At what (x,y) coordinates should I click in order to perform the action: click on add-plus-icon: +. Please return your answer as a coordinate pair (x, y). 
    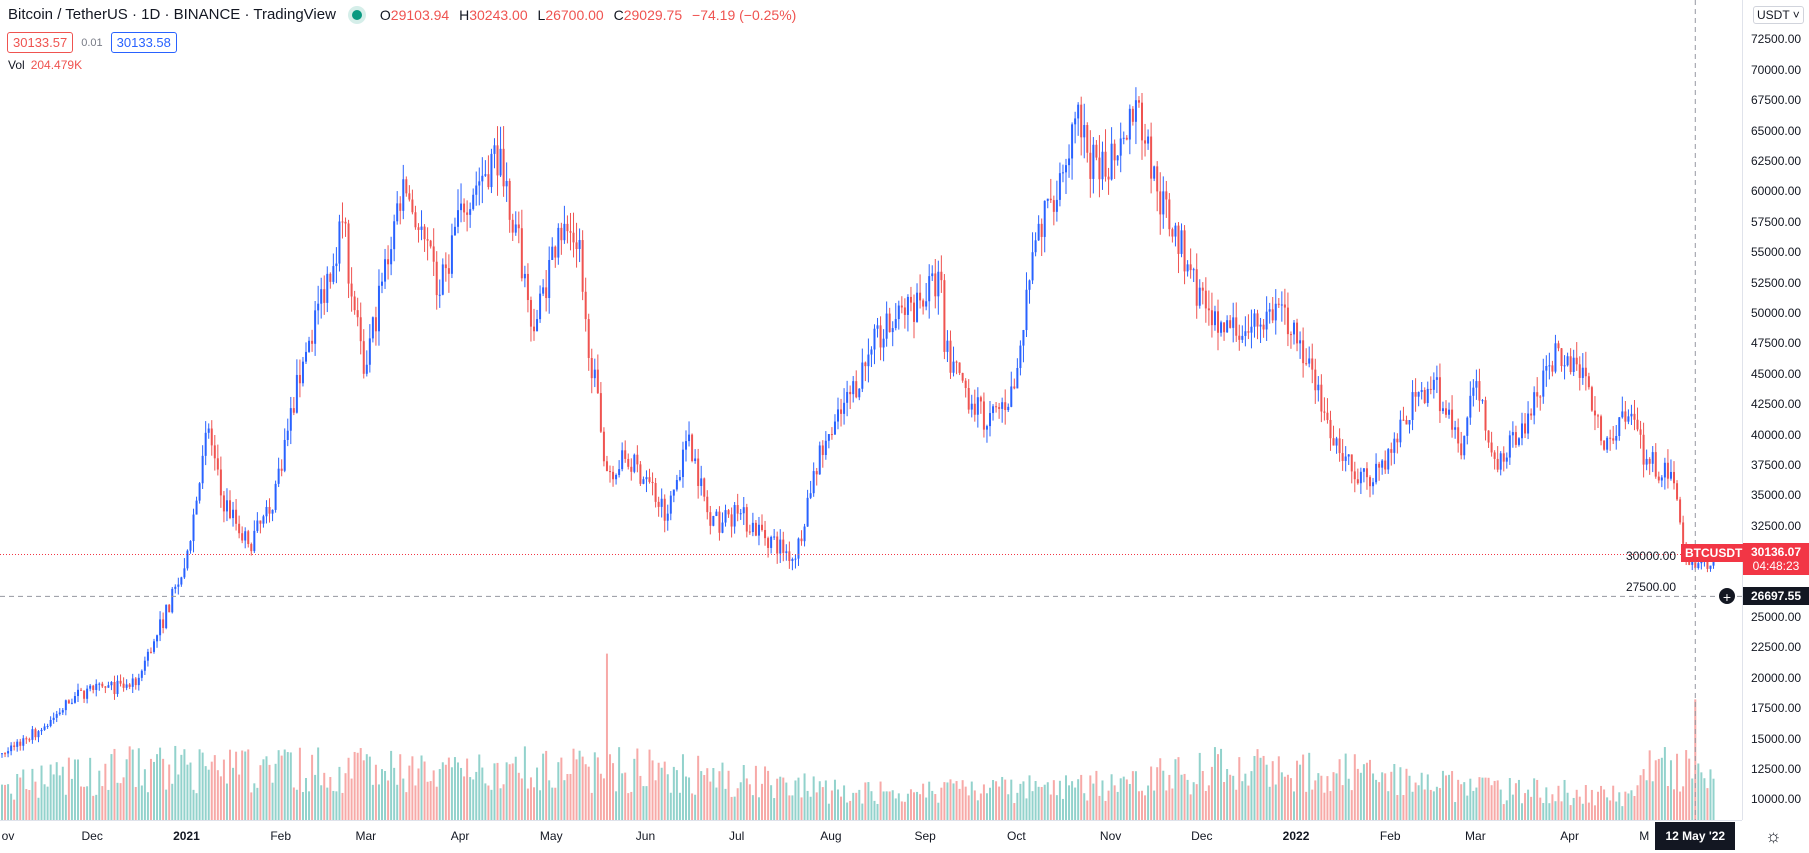
    Looking at the image, I should click on (1727, 596).